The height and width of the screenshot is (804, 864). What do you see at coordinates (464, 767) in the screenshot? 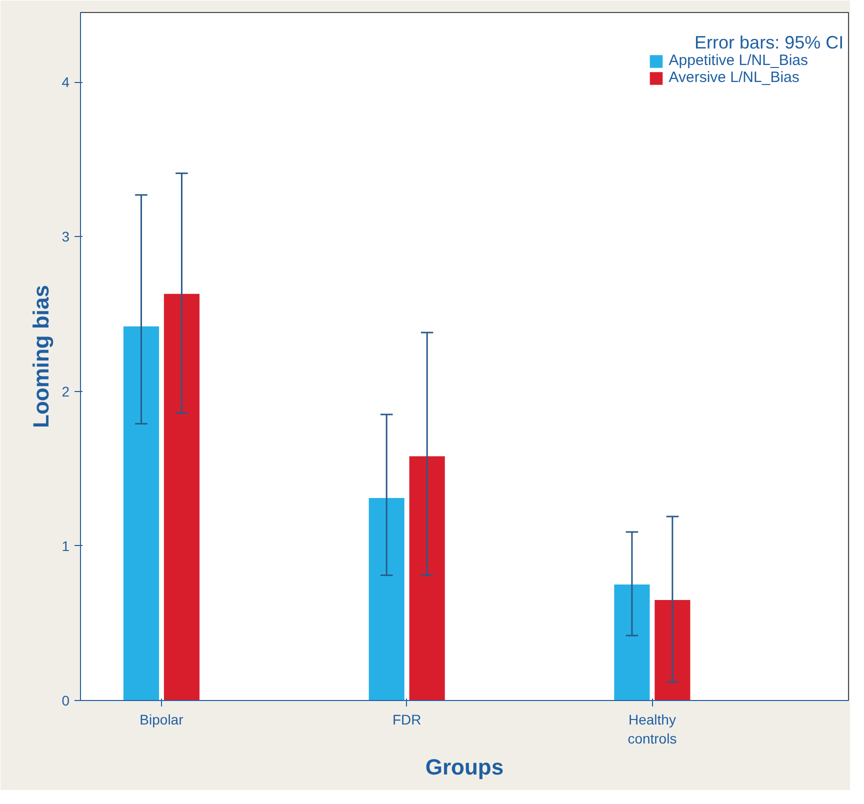
I see `x-axis-title: Groups` at bounding box center [464, 767].